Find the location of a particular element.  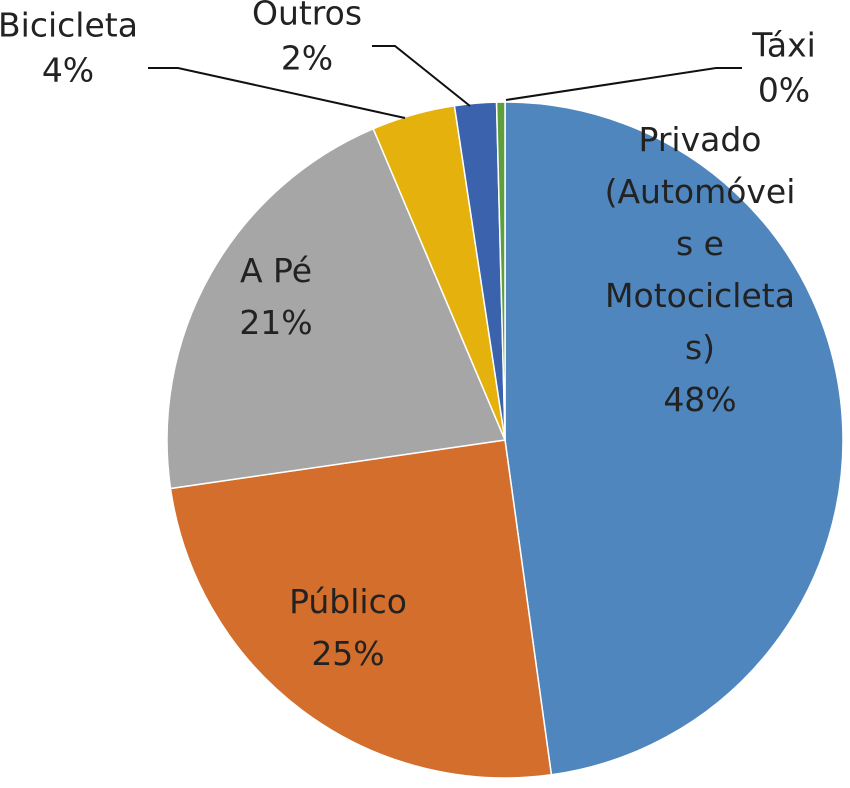

slice-label-publico: Público 25% is located at coordinates (348, 627).